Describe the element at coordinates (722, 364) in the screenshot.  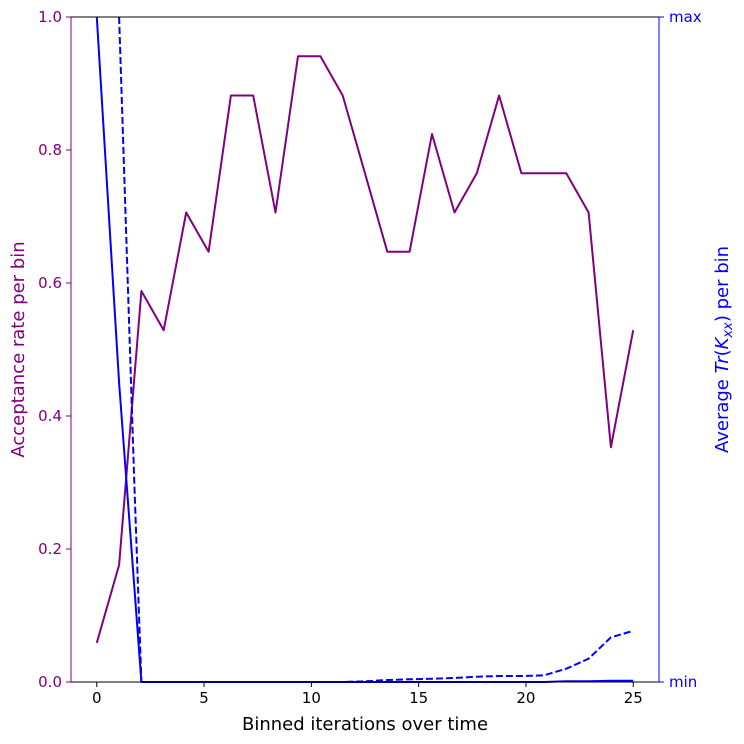
I see `y-right-title-fn: Tr` at that location.